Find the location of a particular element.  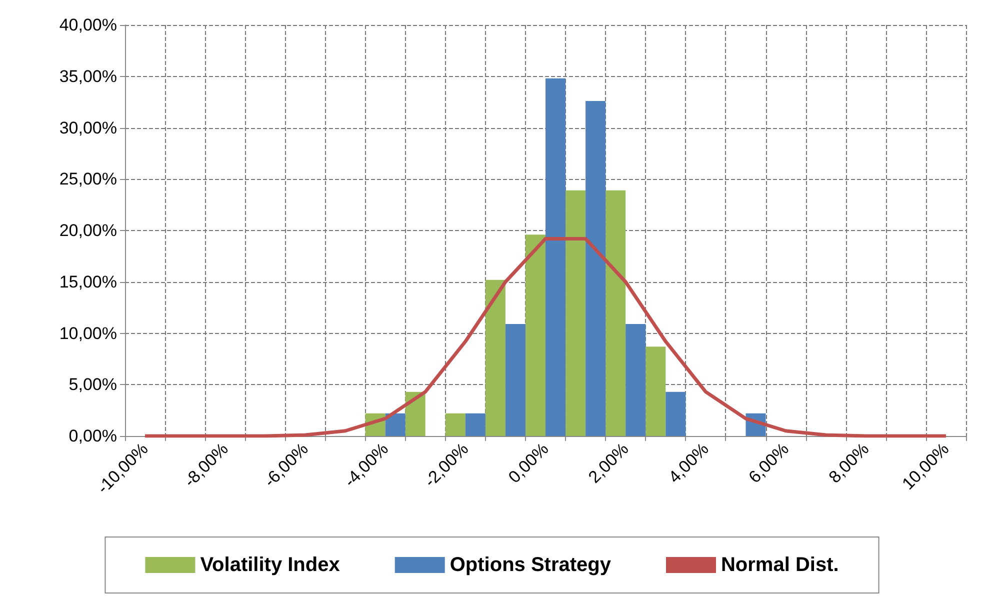

y-tick-label: 0,00% is located at coordinates (92, 436).